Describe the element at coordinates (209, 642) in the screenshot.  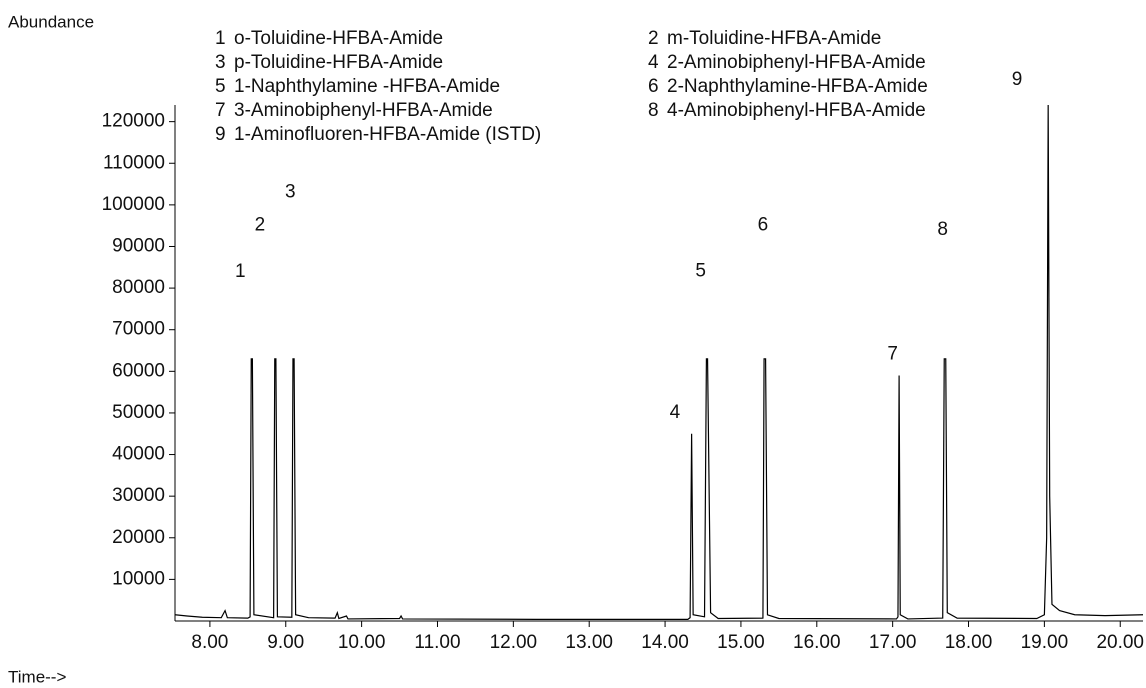
I see `x-tick-label: 8.00` at that location.